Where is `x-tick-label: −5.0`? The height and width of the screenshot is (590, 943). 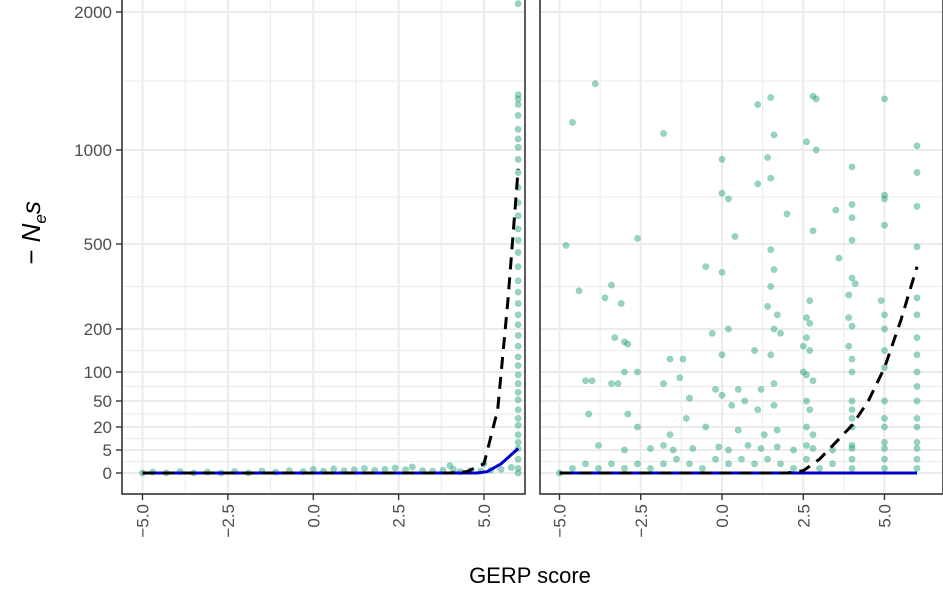 x-tick-label: −5.0 is located at coordinates (560, 521).